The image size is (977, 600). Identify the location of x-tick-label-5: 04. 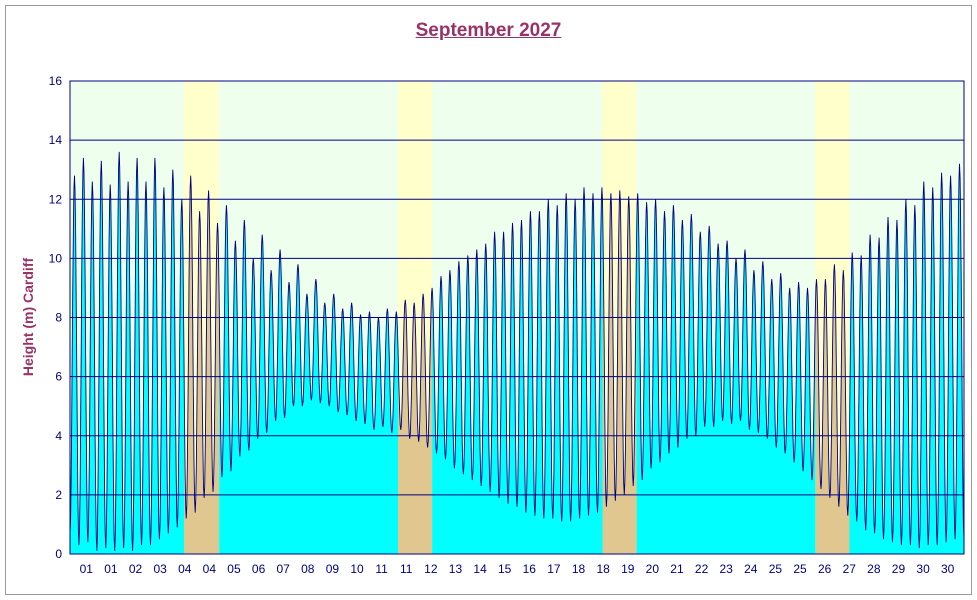
(185, 569).